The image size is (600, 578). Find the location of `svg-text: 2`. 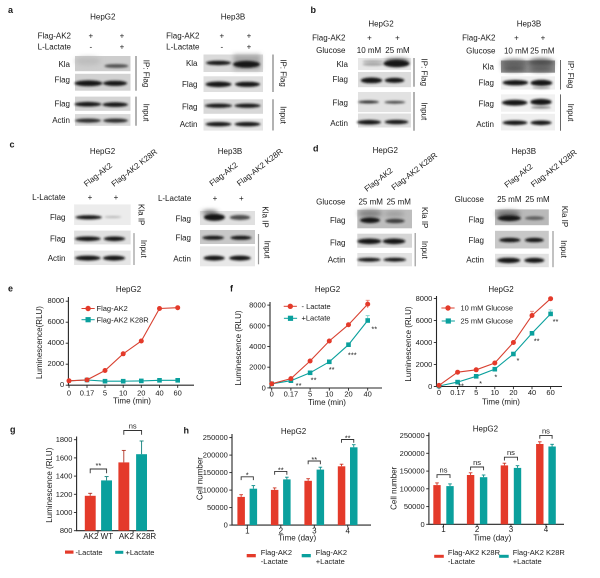

svg-text: 2 is located at coordinates (281, 531).